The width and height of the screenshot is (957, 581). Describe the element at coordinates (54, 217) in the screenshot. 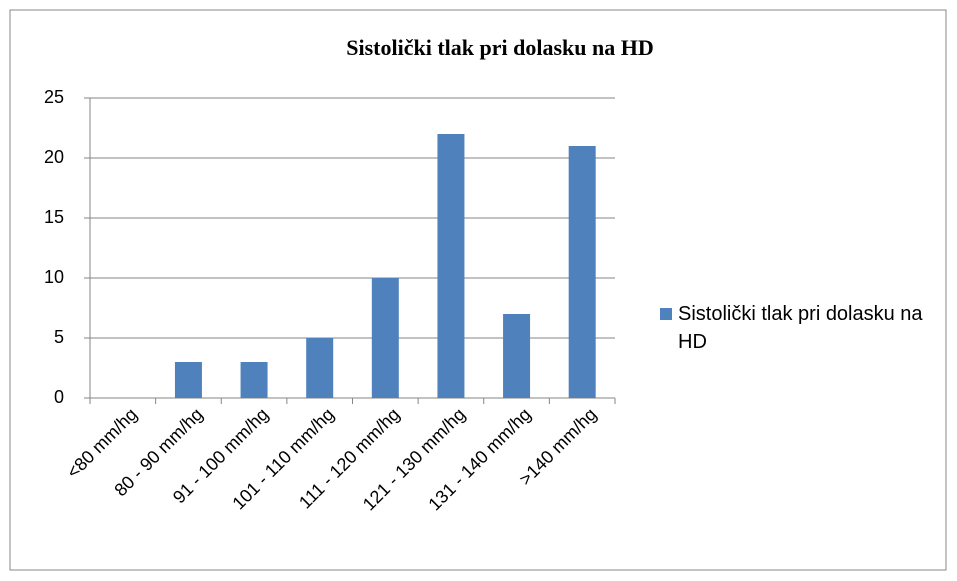

I see `y-tick-label: 15` at that location.